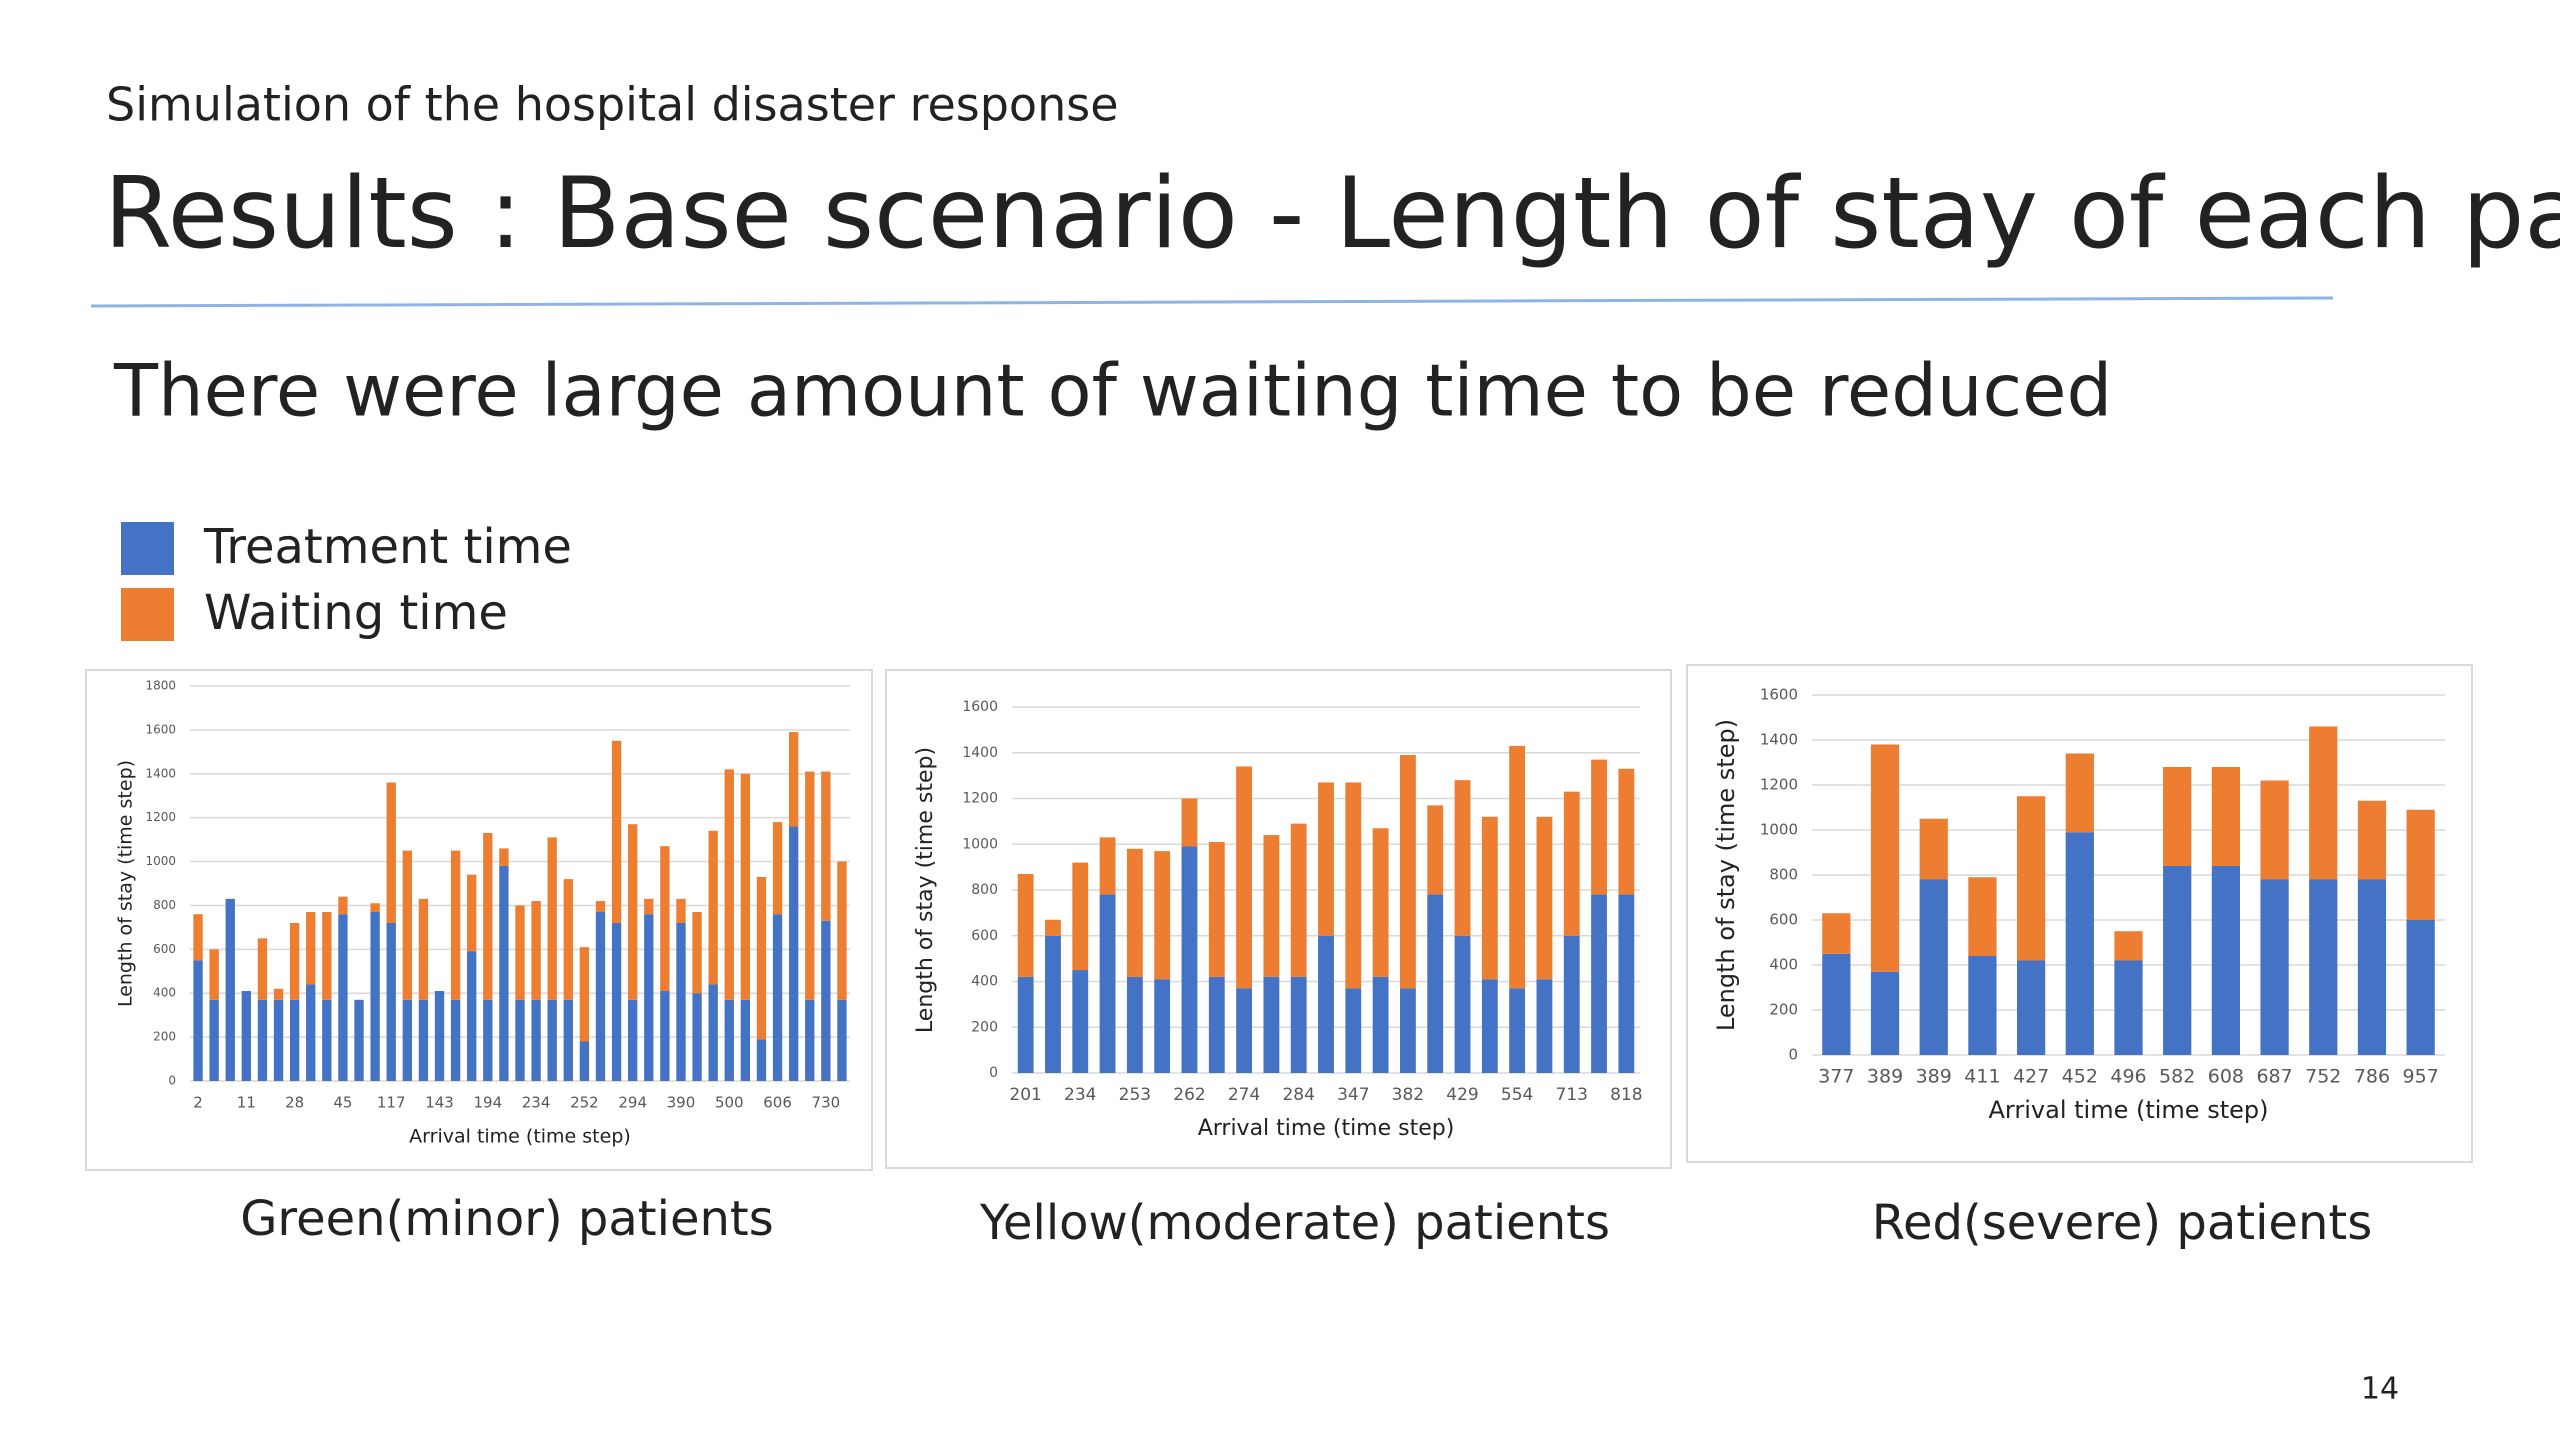 The width and height of the screenshot is (2560, 1440). I want to click on x-tick-label: 713, so click(1572, 1095).